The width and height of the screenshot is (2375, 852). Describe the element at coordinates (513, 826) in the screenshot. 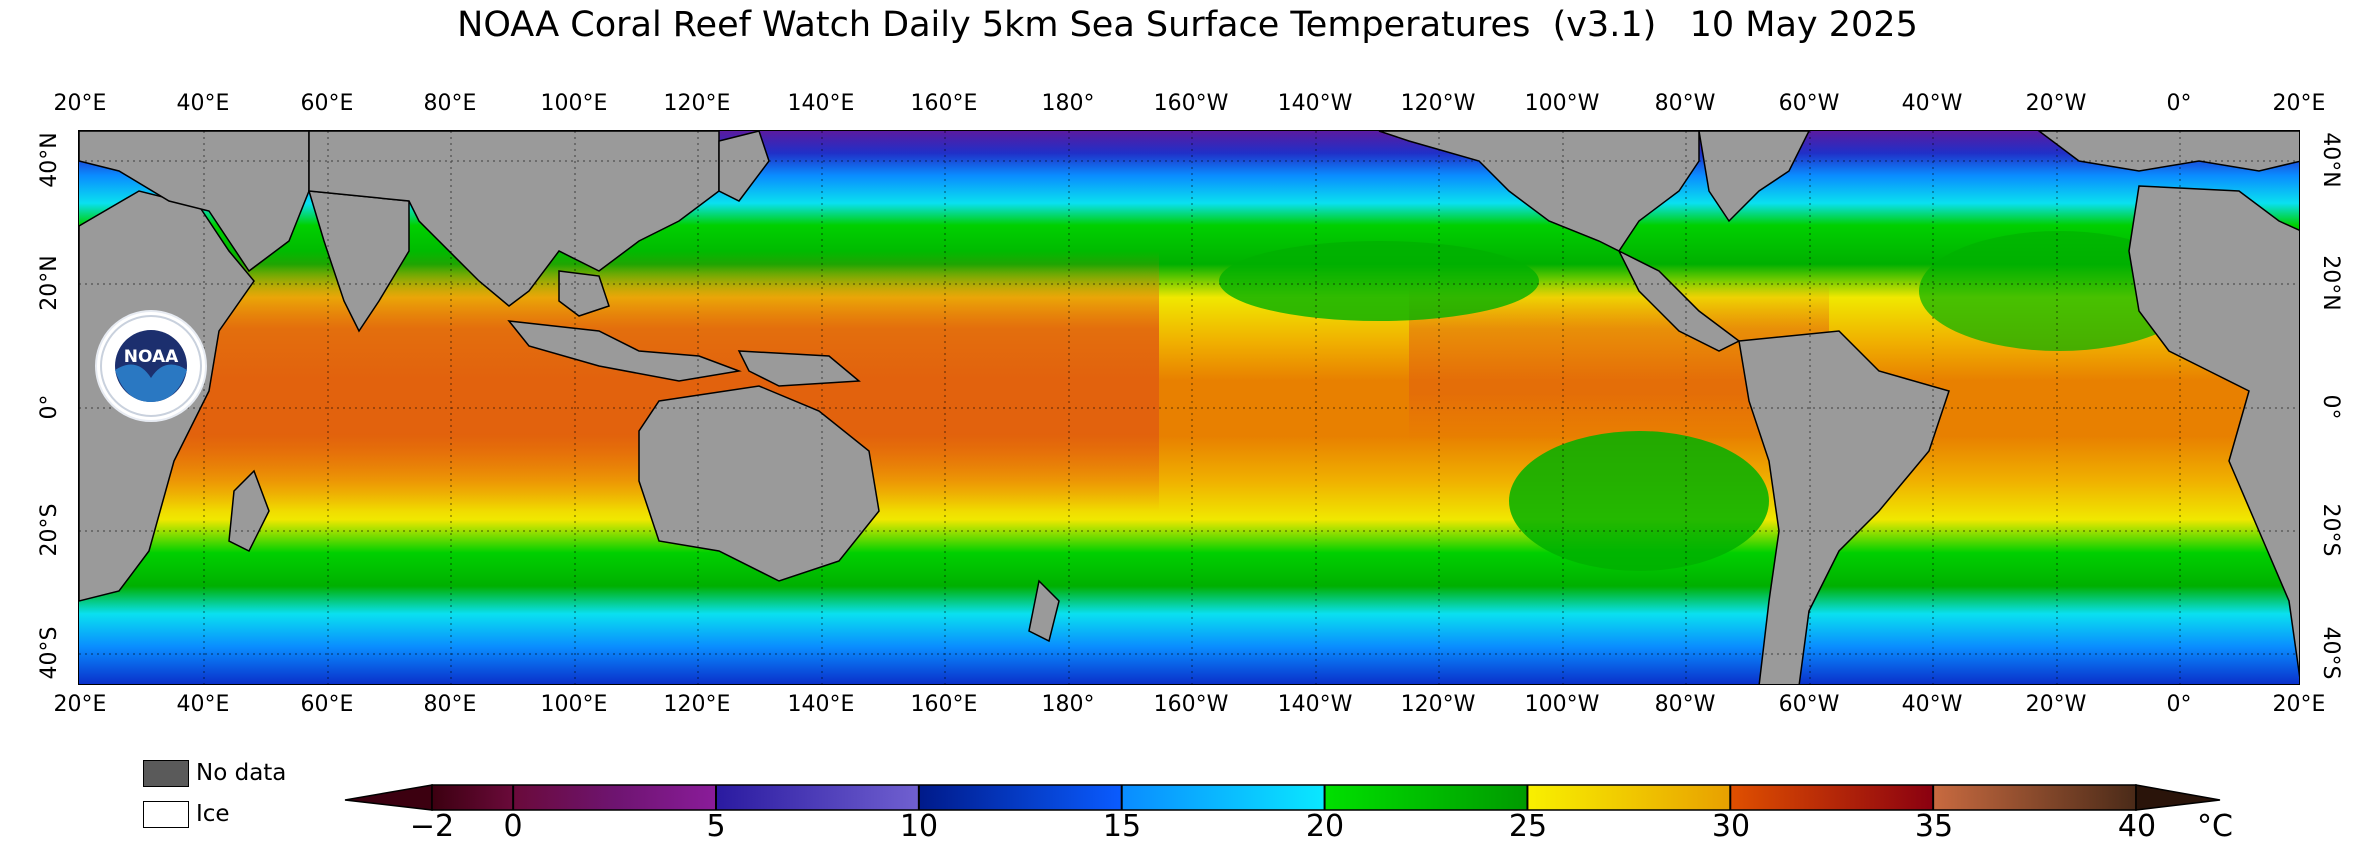

I see `colorbar-tick-label: 0` at that location.